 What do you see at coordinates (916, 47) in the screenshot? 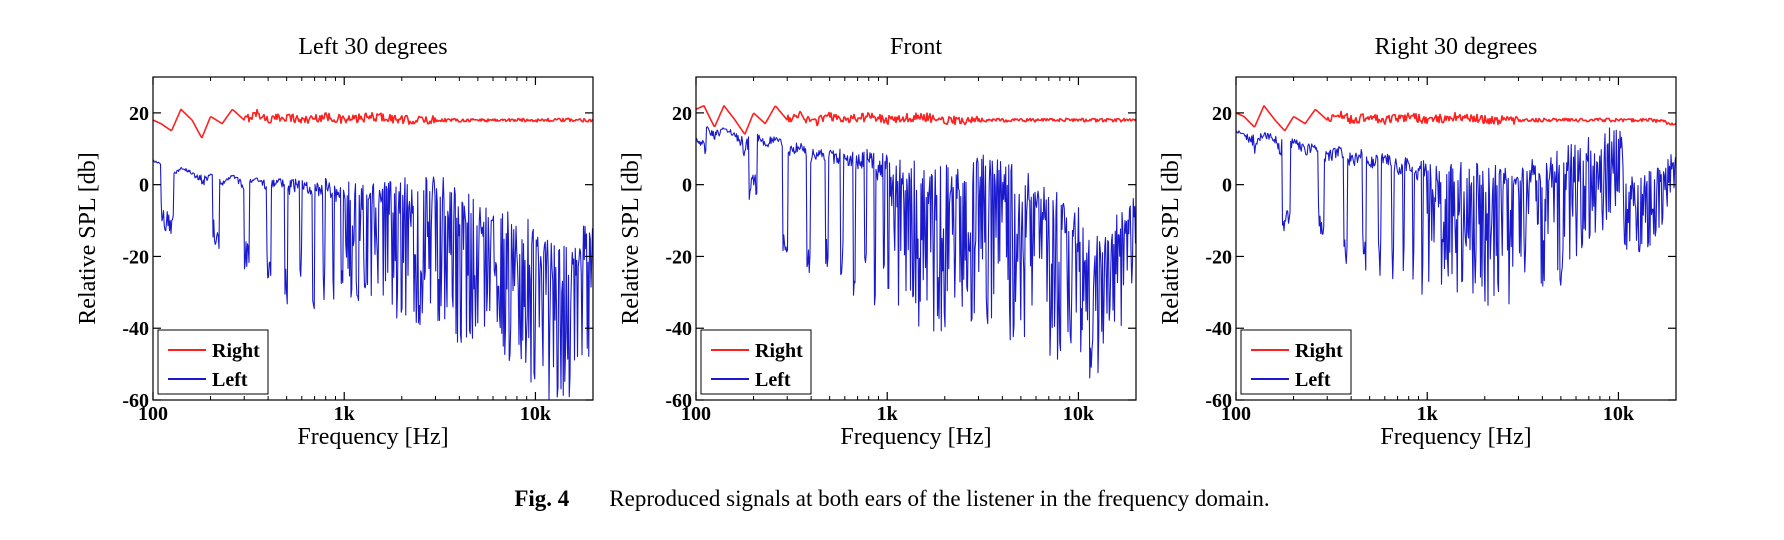
I see `chart-title: Front` at bounding box center [916, 47].